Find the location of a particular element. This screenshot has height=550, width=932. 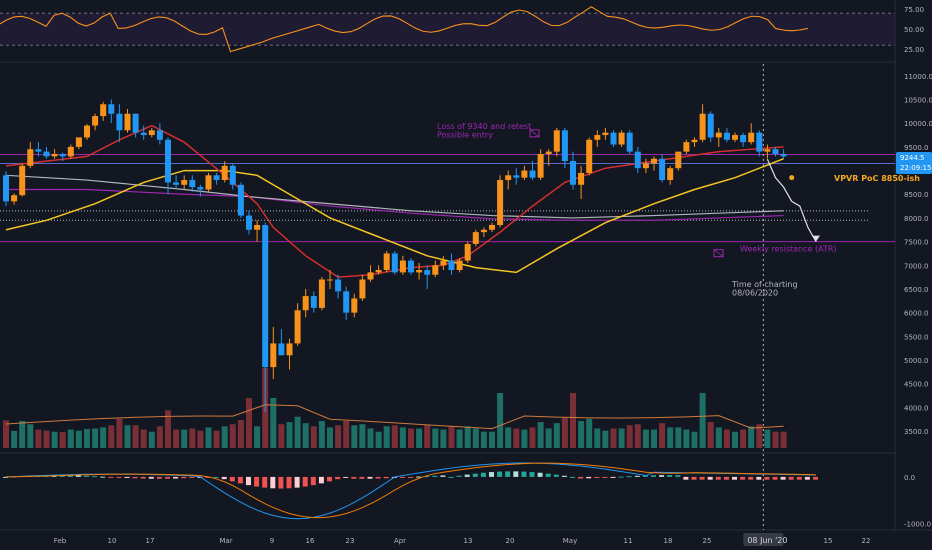

flag-icon-stroke is located at coordinates (534, 133).